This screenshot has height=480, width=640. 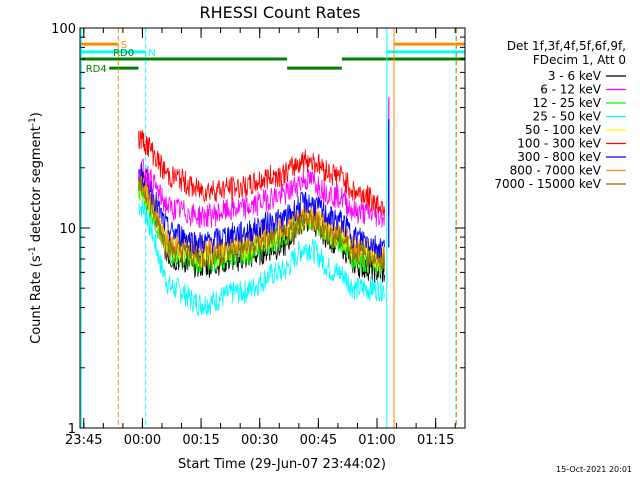 I want to click on chart-title: RHESSI Count Rates, so click(x=280, y=12).